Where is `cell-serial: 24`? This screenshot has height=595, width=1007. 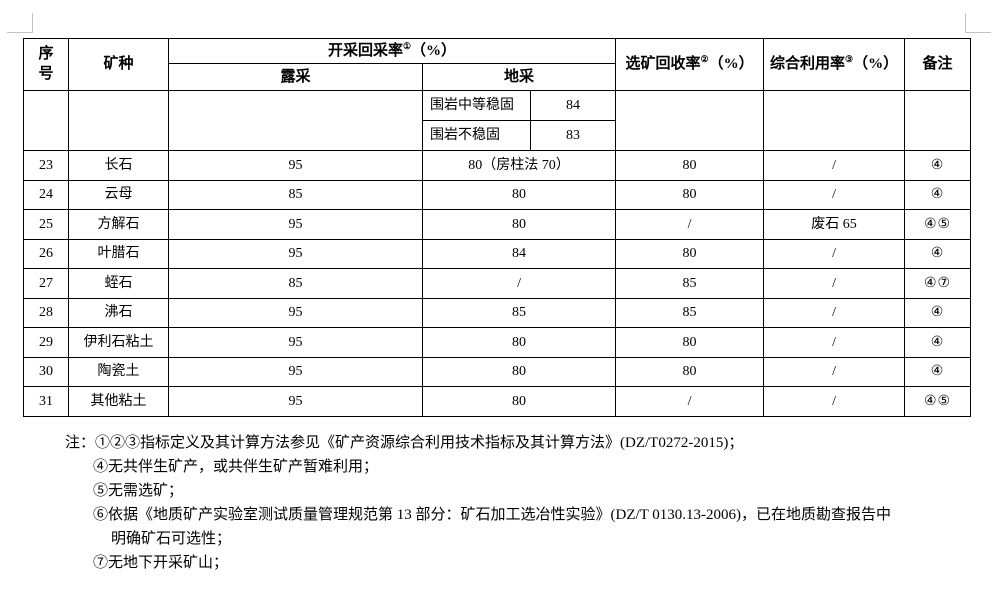 cell-serial: 24 is located at coordinates (46, 194).